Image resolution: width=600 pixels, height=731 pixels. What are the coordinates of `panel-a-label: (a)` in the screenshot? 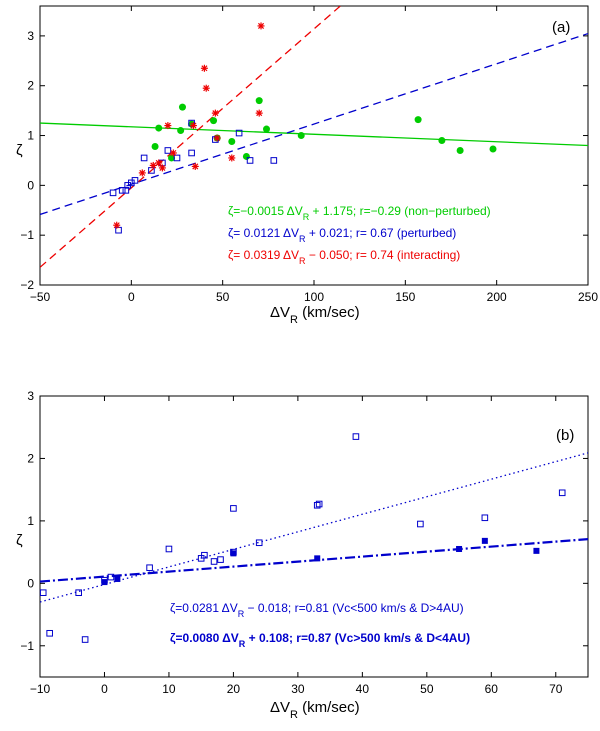 It's located at (561, 27).